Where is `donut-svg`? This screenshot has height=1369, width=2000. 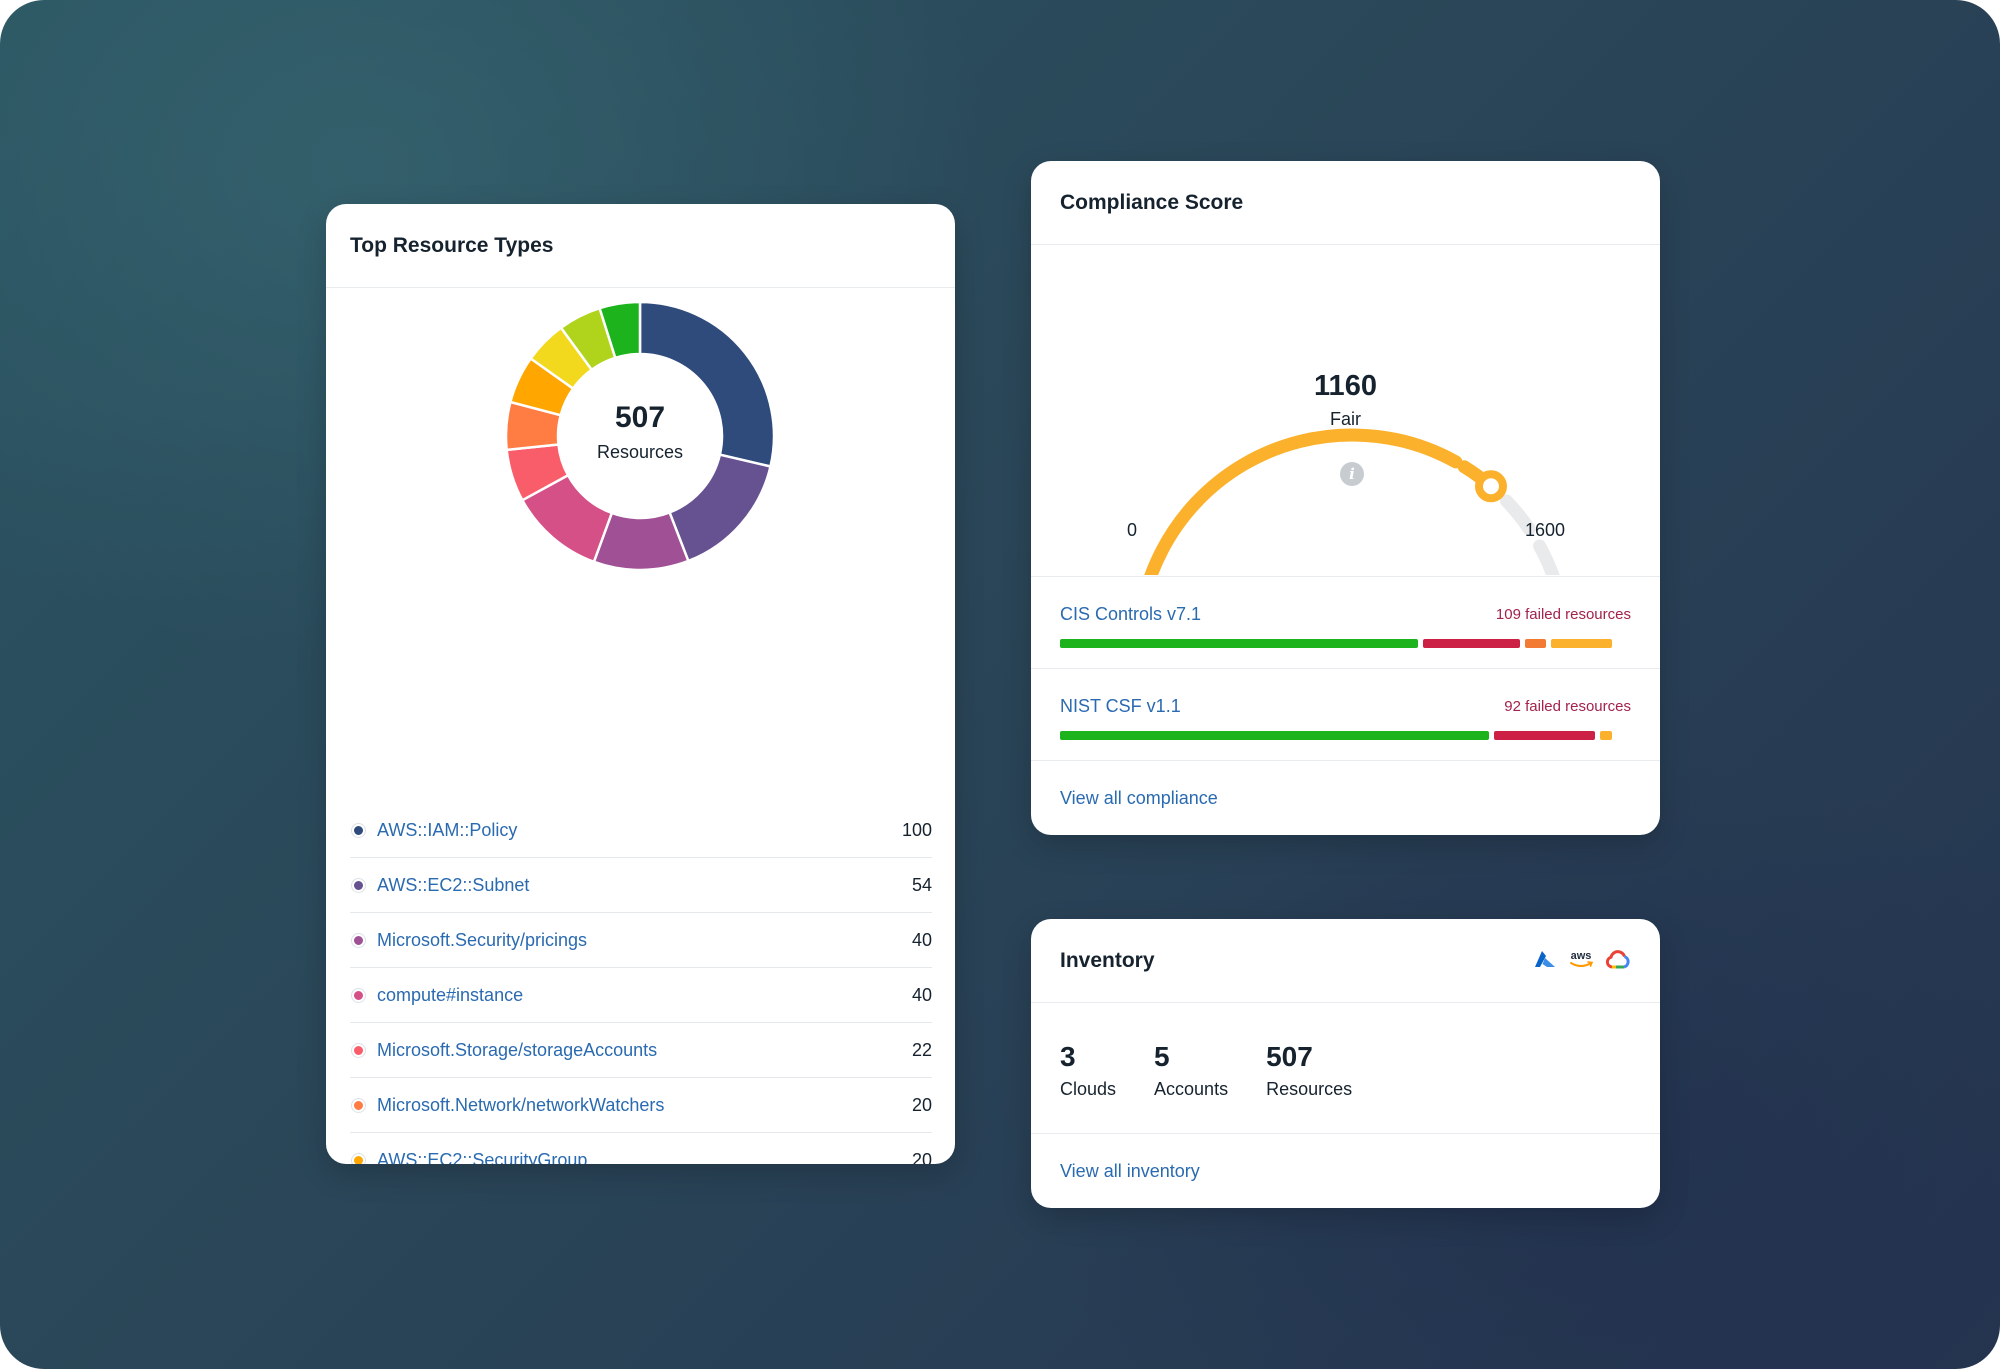
donut-svg is located at coordinates (640, 436).